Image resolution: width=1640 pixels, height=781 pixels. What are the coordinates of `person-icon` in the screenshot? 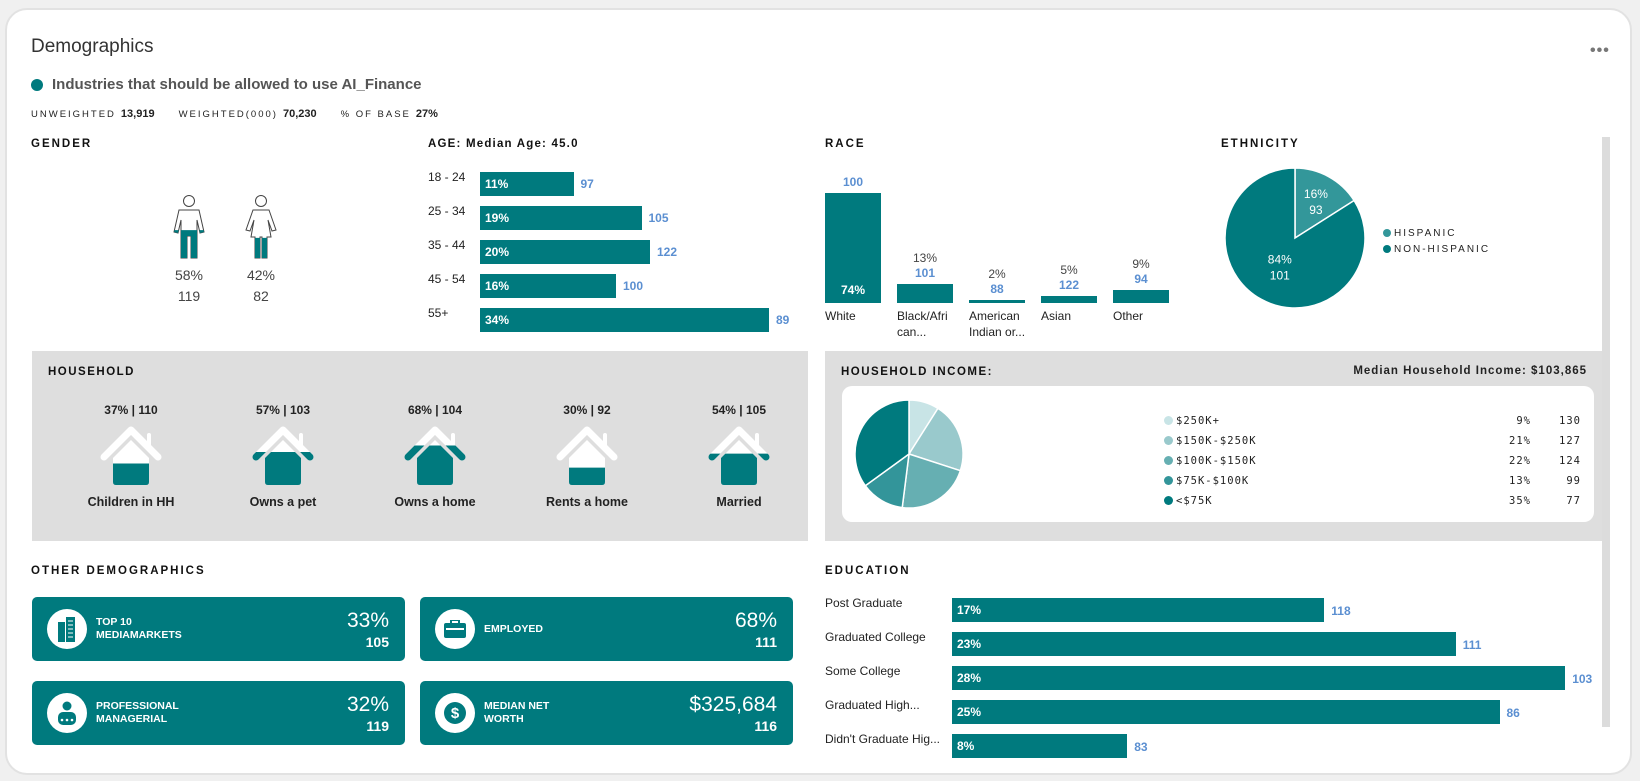 It's located at (67, 713).